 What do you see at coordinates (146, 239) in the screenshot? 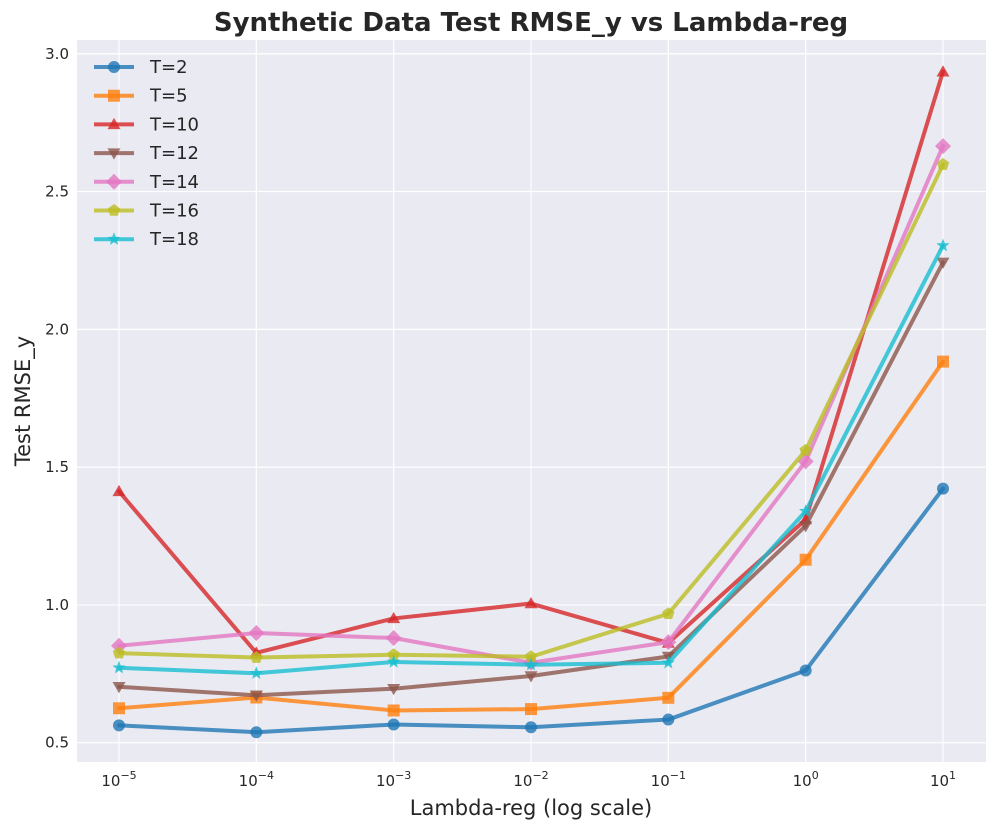
I see `legend-item: T=18` at bounding box center [146, 239].